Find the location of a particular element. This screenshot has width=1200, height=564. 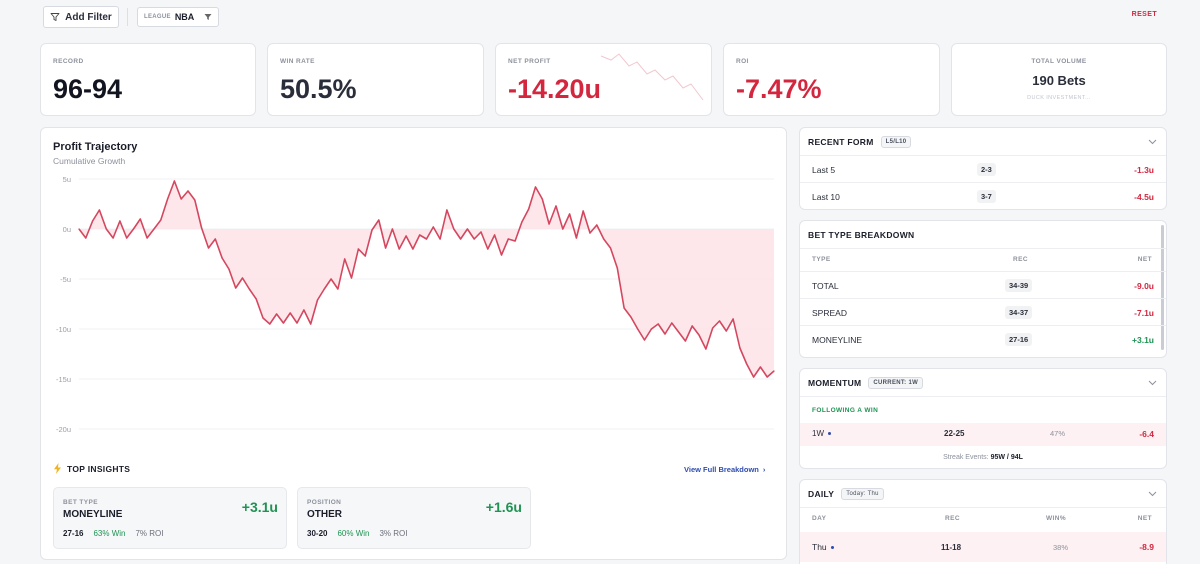

net-profit-sparkline is located at coordinates (652, 77).